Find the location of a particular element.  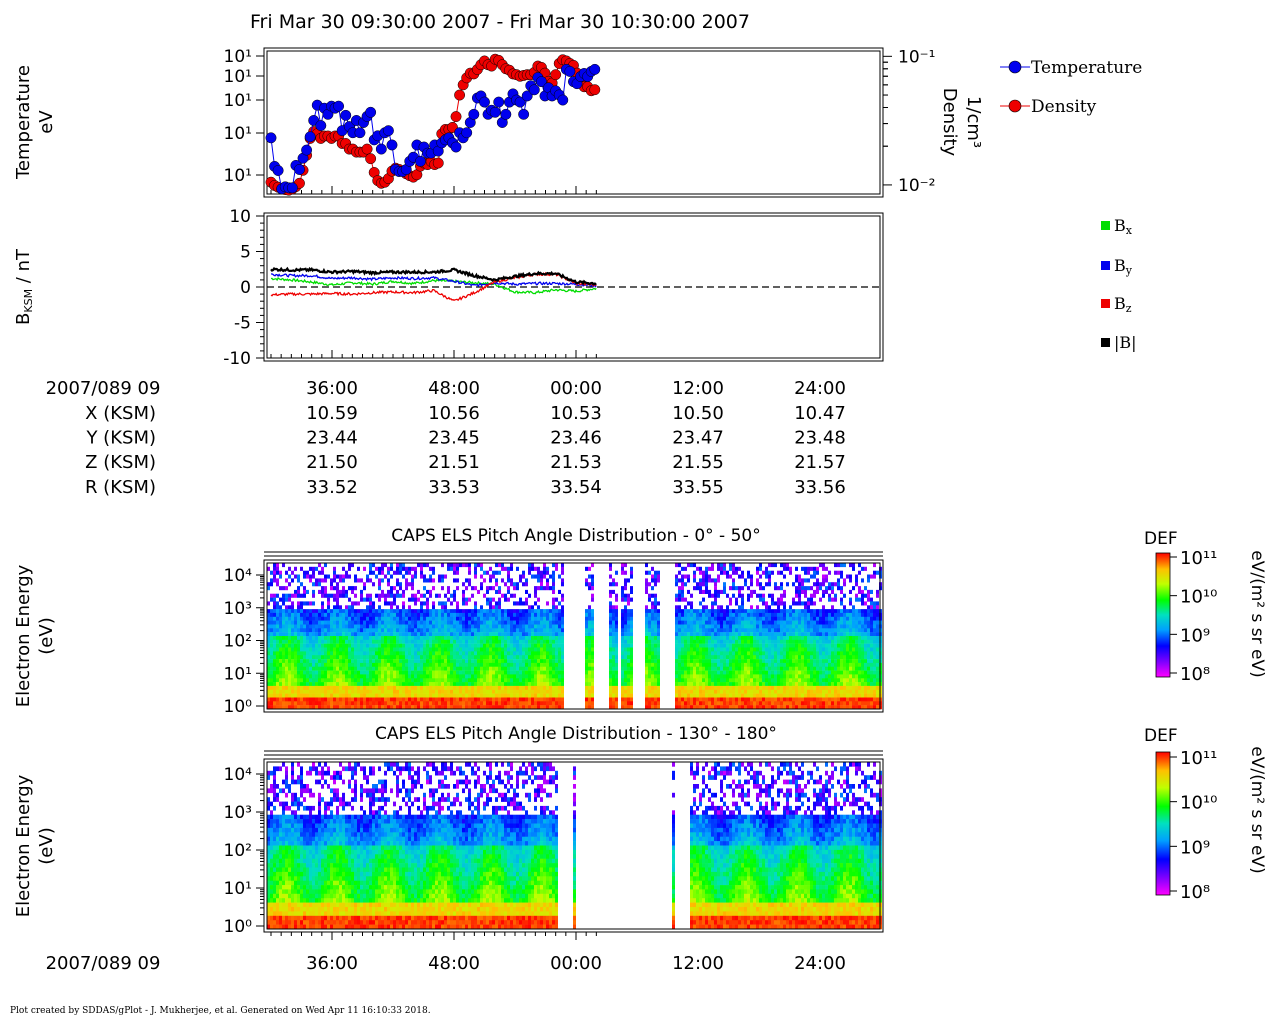

magnetic-field-panel: -10 -5 0 5 10 BKSM / nT is located at coordinates (448, 288).